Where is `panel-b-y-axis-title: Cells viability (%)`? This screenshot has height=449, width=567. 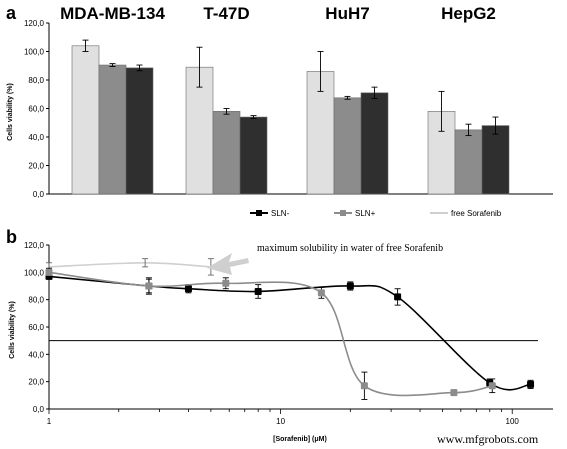 panel-b-y-axis-title: Cells viability (%) is located at coordinates (12, 330).